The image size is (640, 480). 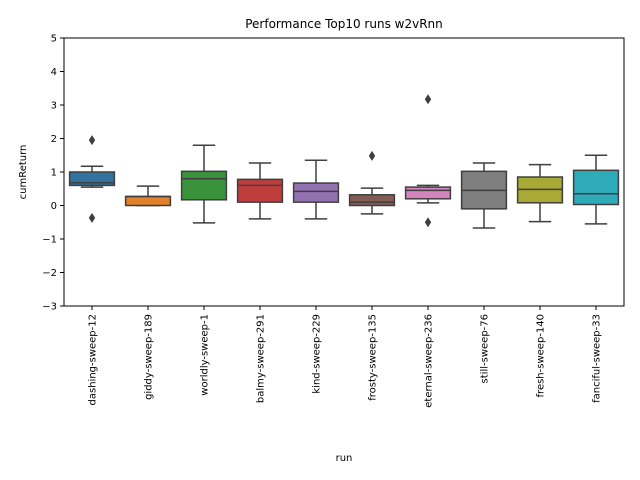 What do you see at coordinates (373, 357) in the screenshot?
I see `x-tick-label: frosty-sweep-135` at bounding box center [373, 357].